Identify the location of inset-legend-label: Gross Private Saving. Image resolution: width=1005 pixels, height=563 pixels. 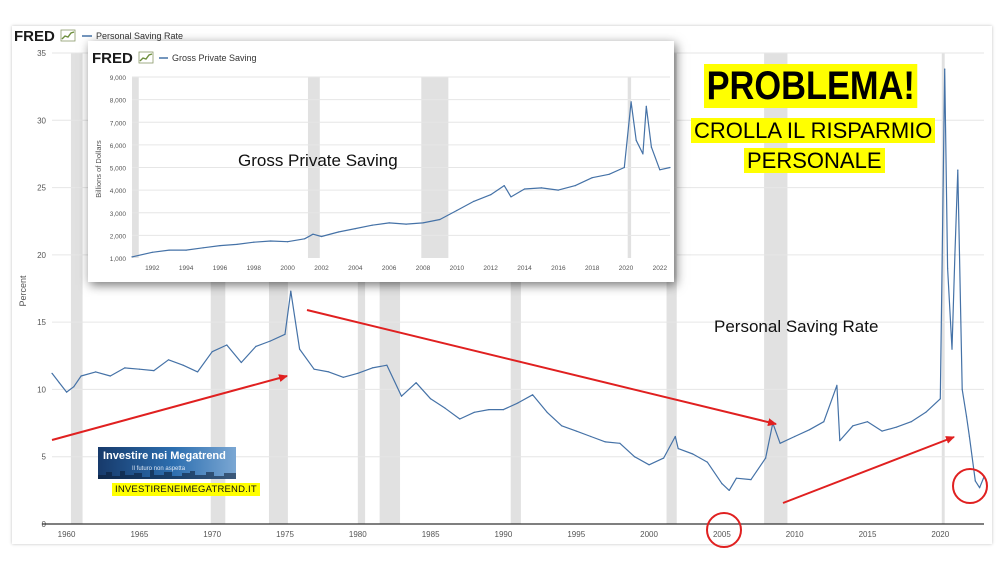
(214, 58).